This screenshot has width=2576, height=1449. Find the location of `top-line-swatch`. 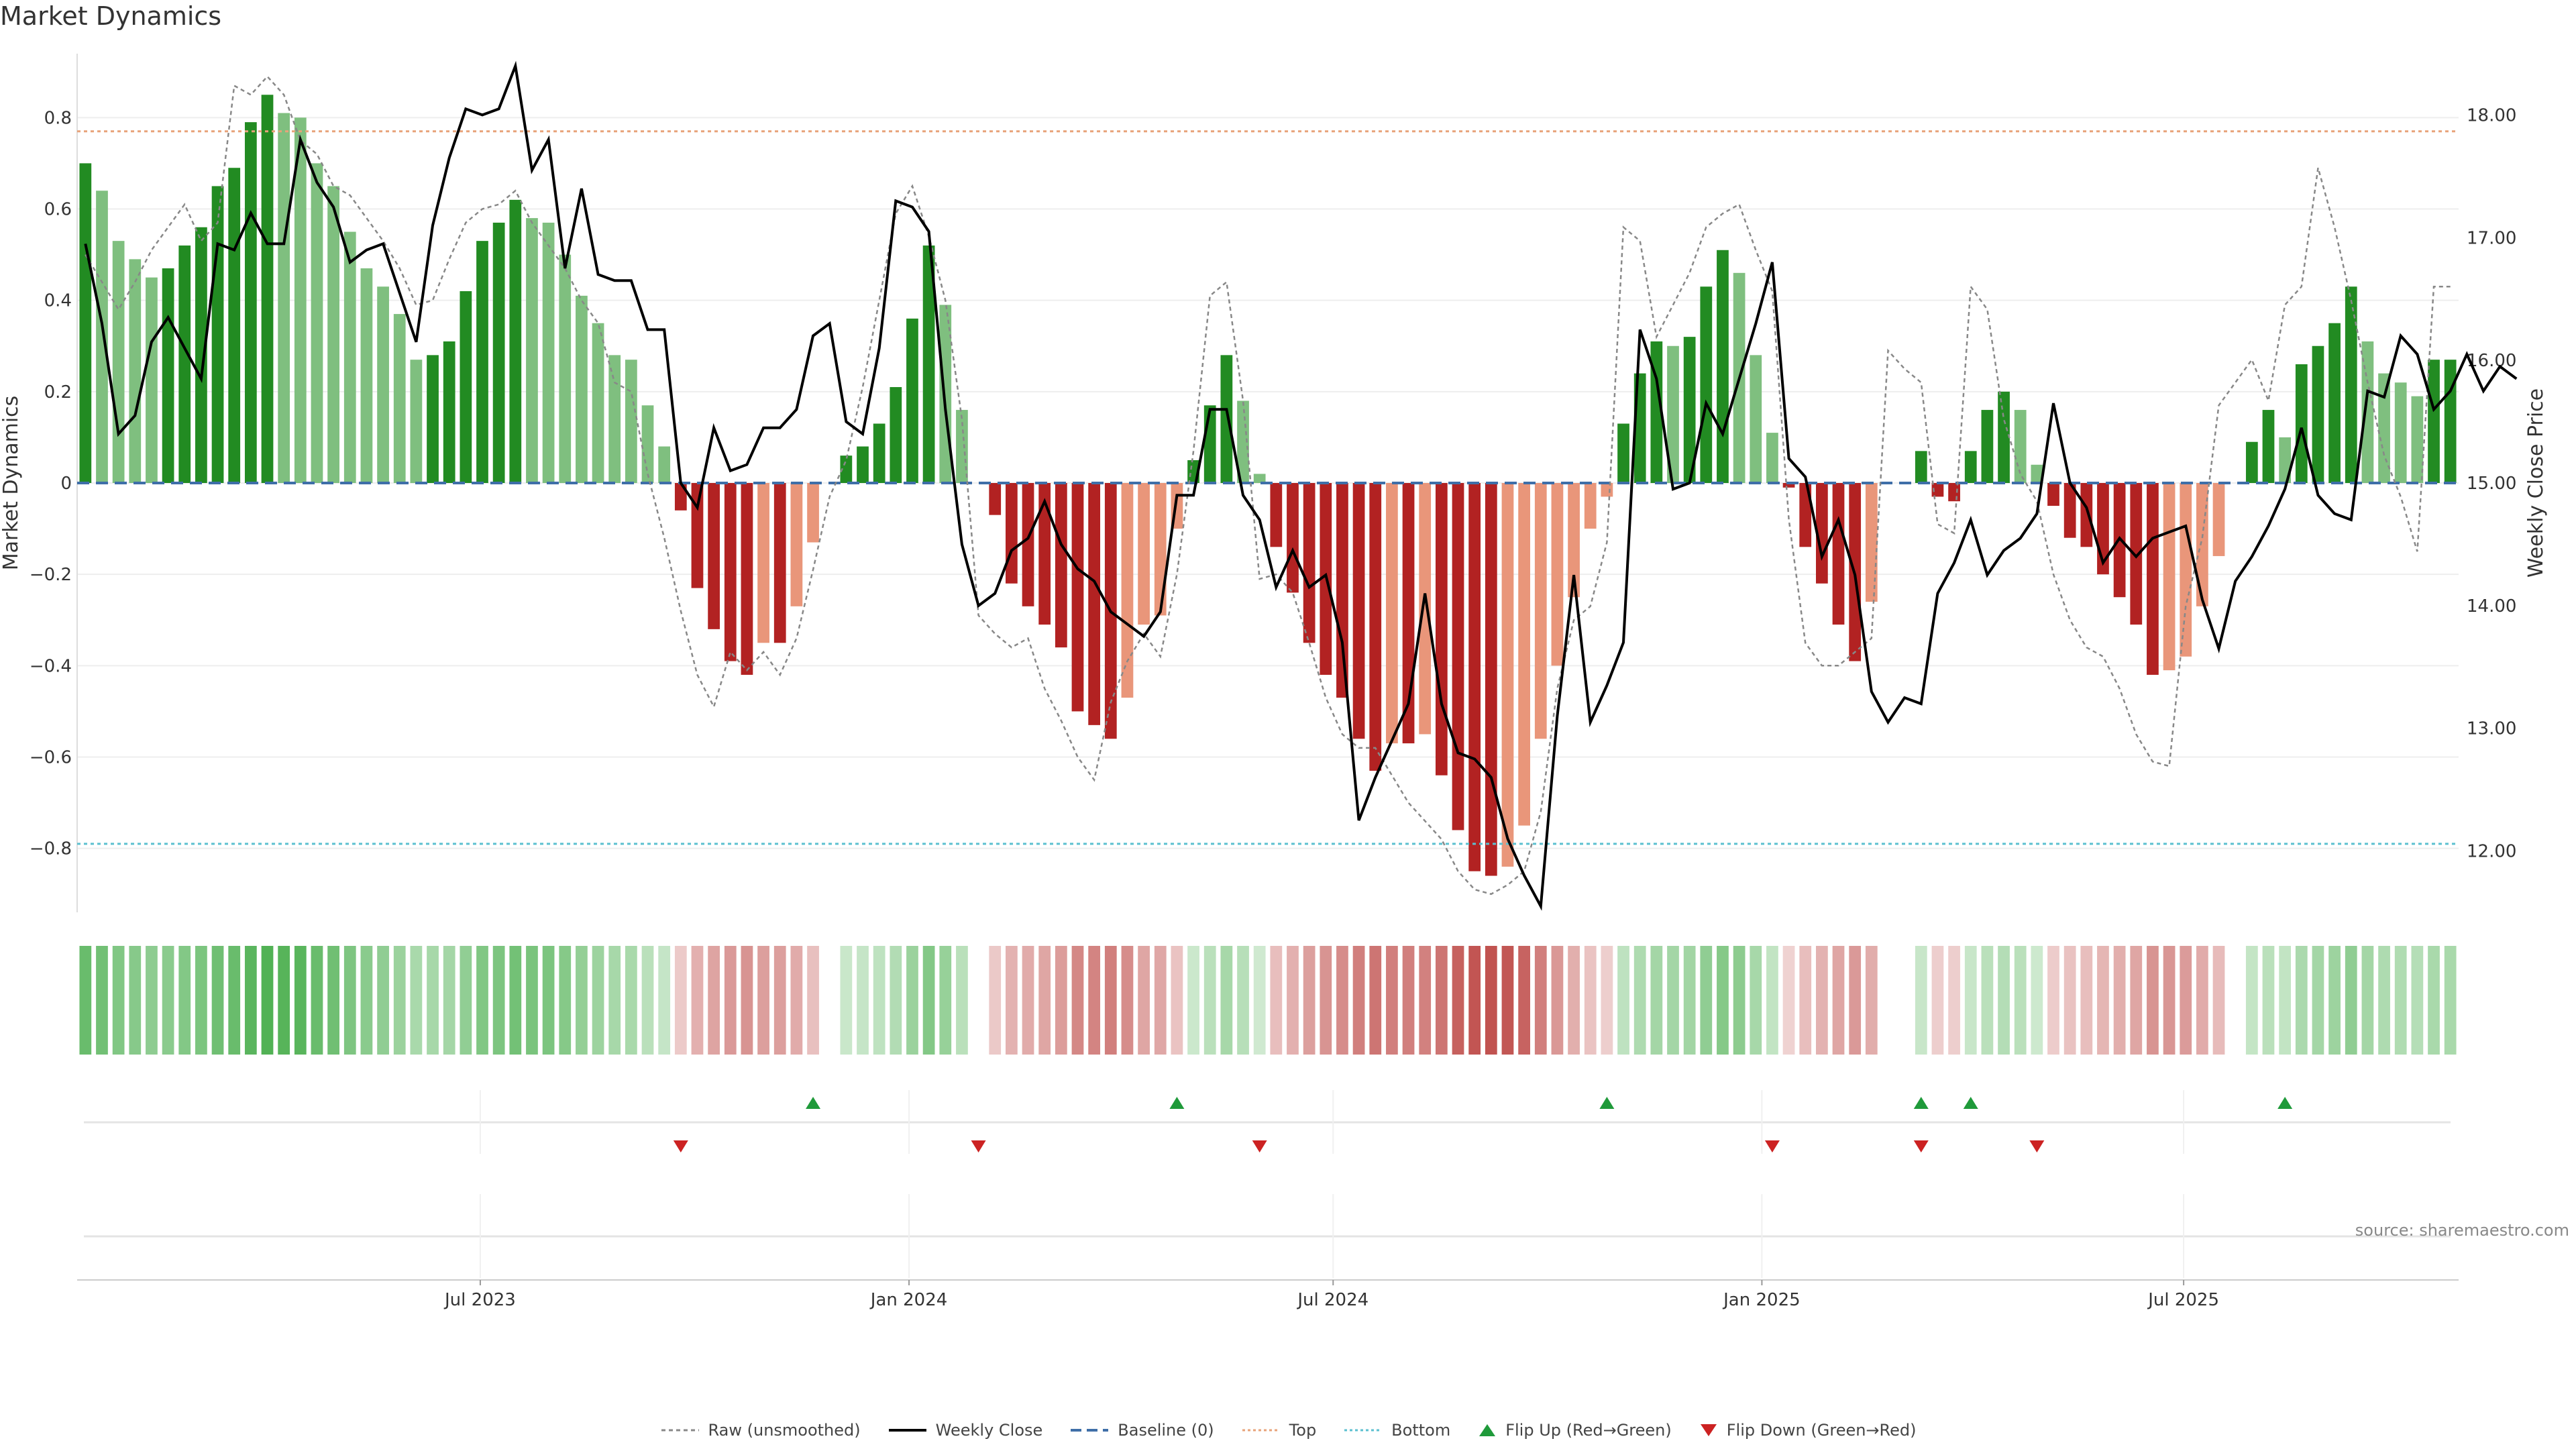

top-line-swatch is located at coordinates (1261, 1430).